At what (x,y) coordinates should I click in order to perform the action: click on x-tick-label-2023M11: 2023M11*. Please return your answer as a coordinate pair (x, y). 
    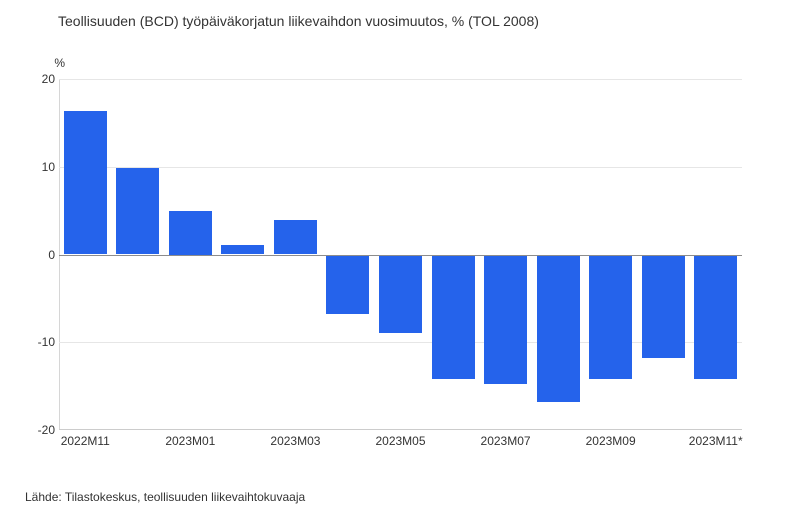
    Looking at the image, I should click on (715, 441).